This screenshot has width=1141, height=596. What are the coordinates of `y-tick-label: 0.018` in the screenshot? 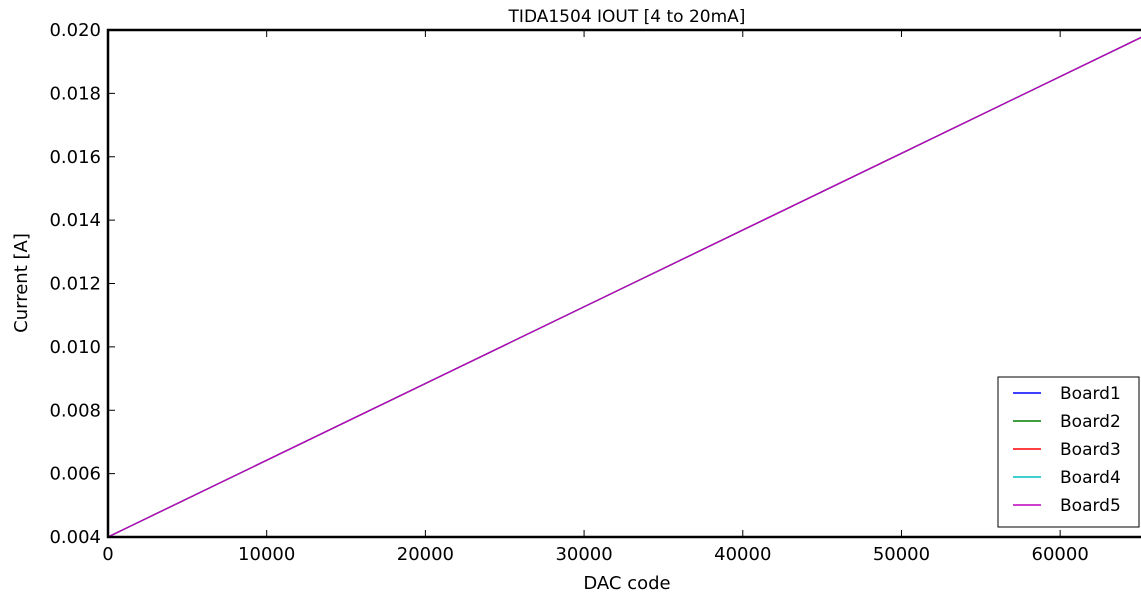 It's located at (75, 93).